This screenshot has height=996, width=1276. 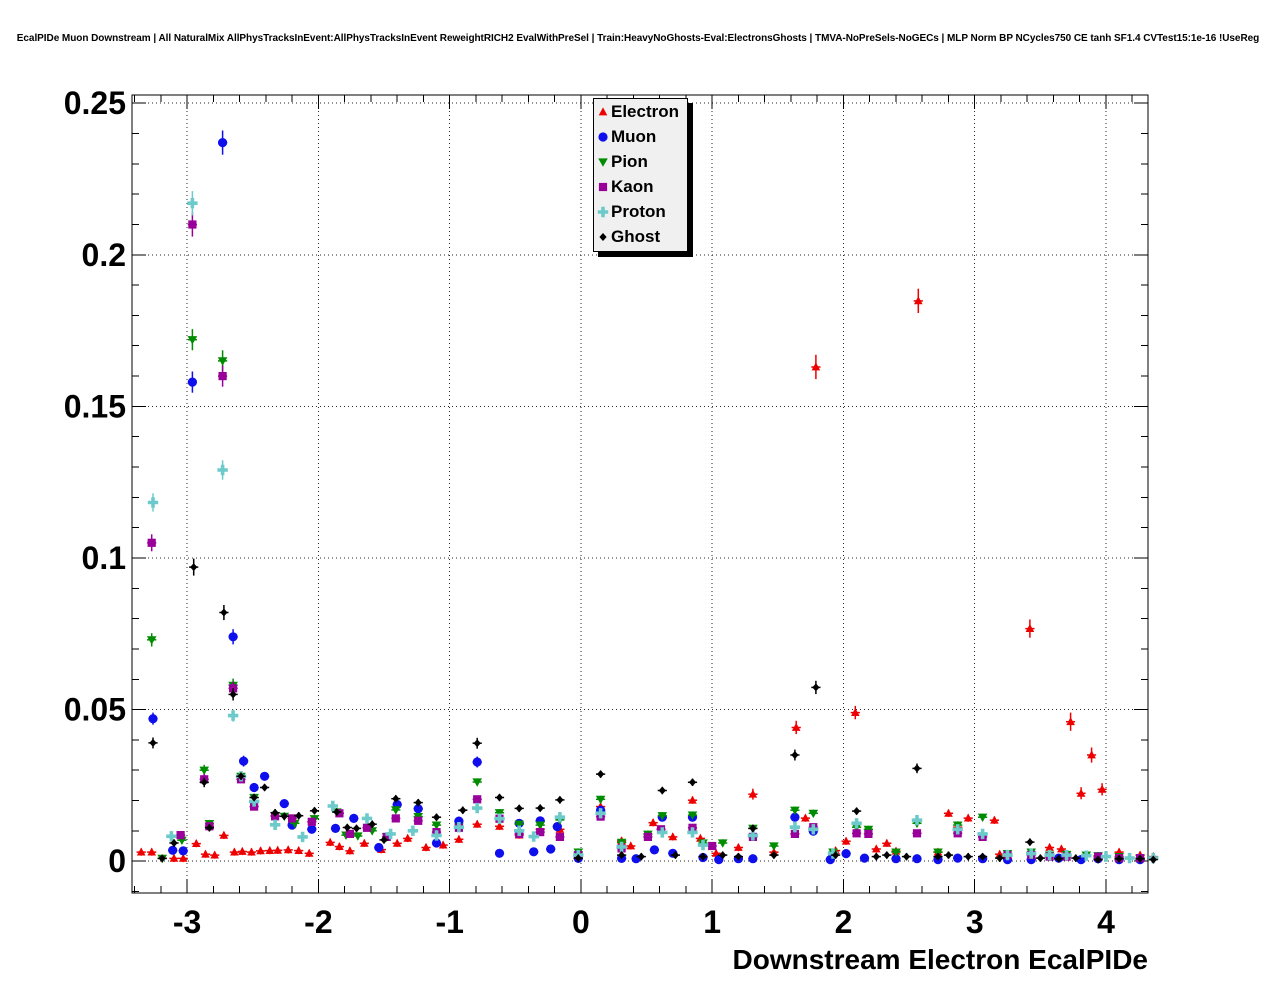 I want to click on y-tick-label: 0.1, so click(x=104, y=558).